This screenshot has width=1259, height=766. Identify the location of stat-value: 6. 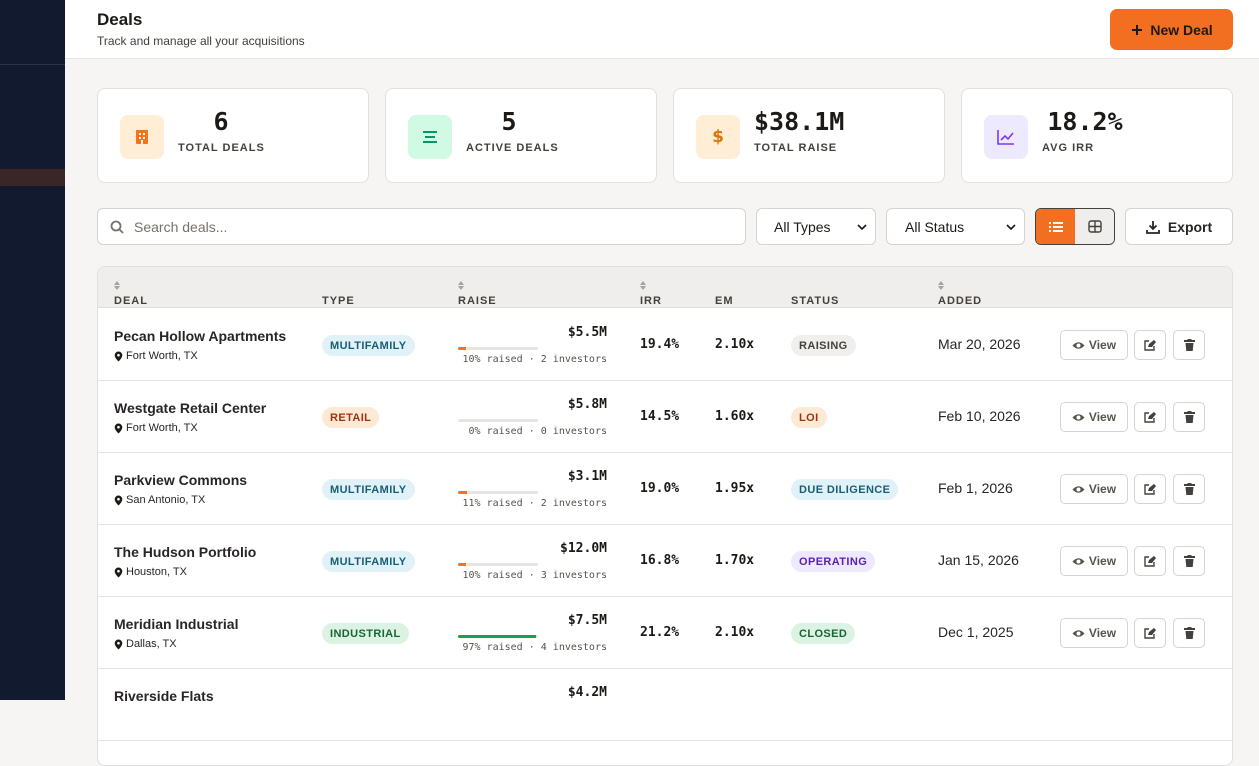
(221, 121).